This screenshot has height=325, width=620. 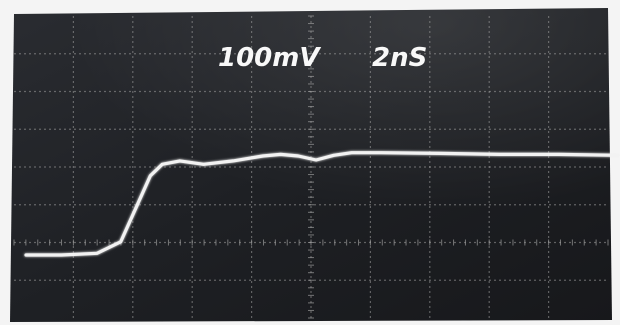 What do you see at coordinates (269, 58) in the screenshot?
I see `volts-per-div-label: 100mV` at bounding box center [269, 58].